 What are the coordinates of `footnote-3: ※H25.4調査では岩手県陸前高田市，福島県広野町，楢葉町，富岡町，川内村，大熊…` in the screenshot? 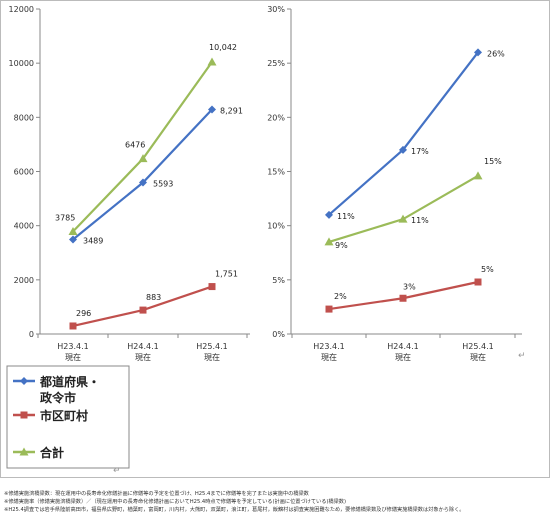 It's located at (234, 510).